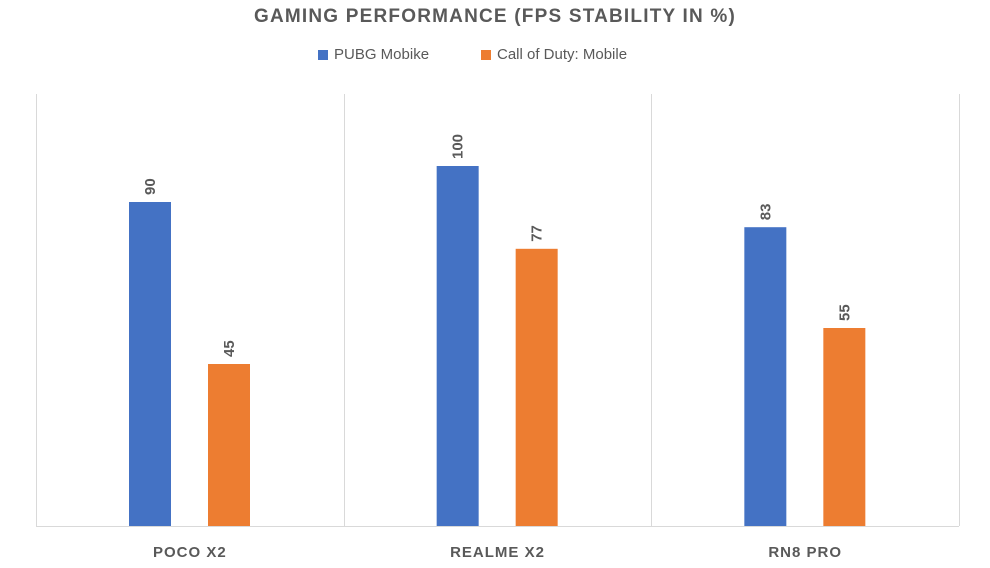 The image size is (990, 568). I want to click on bar-pubg-mobike-realme-x2, so click(457, 346).